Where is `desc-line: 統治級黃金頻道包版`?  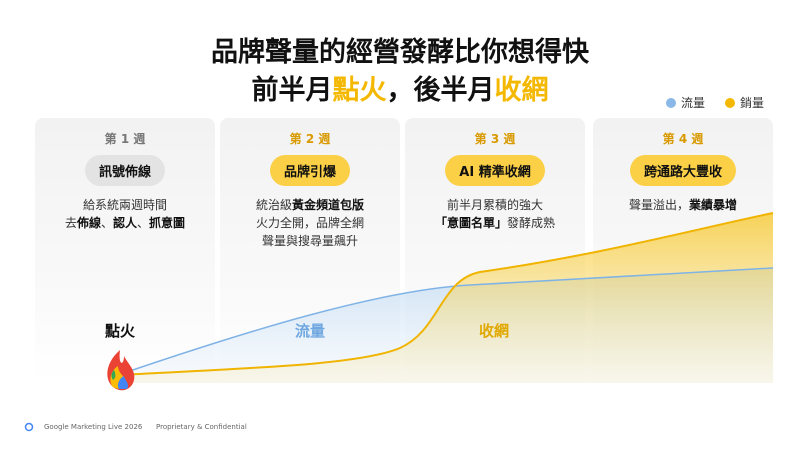
desc-line: 統治級黃金頻道包版 is located at coordinates (310, 205).